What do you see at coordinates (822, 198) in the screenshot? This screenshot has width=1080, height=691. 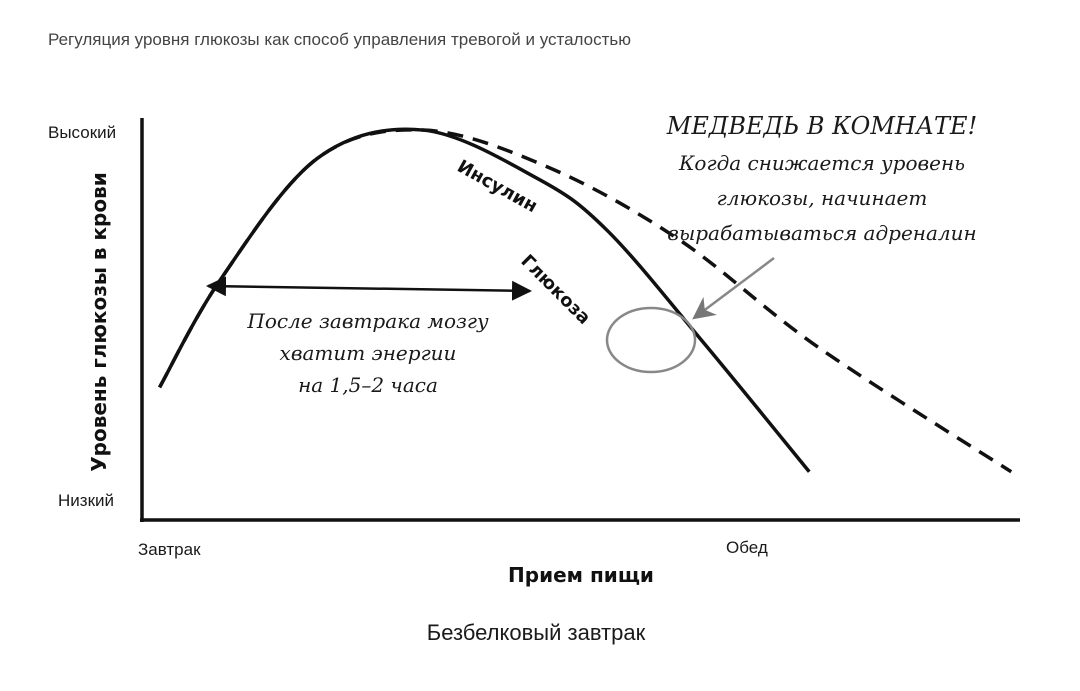 I see `bear-note-line-2: глюкозы, начинает` at bounding box center [822, 198].